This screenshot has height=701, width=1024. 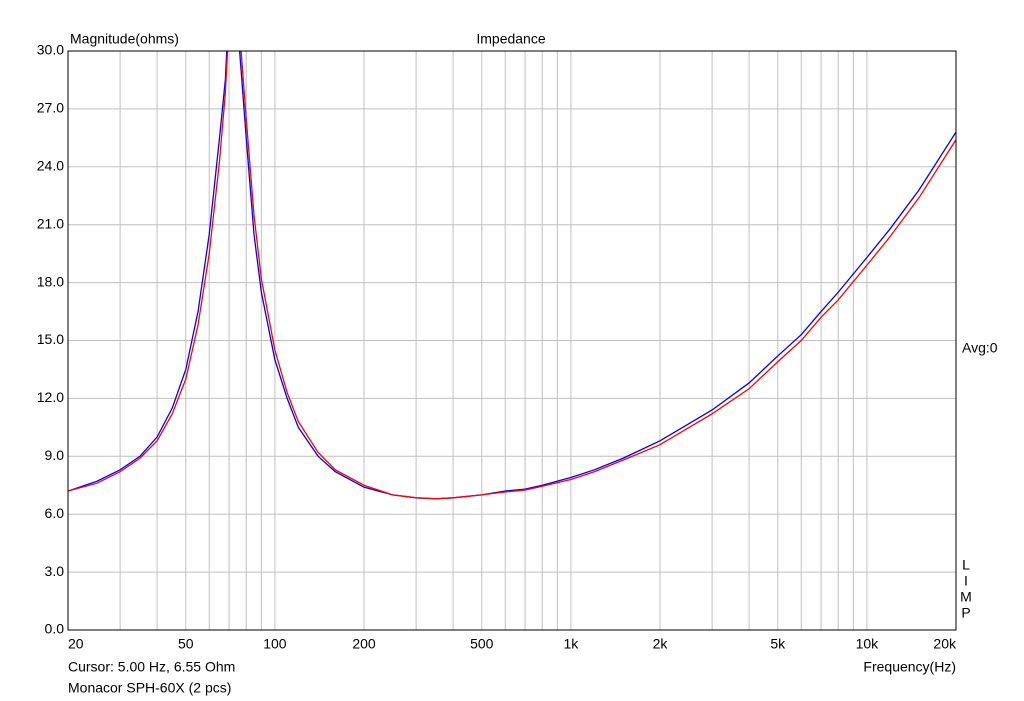 I want to click on y-tick-label: 21.0, so click(x=50, y=223).